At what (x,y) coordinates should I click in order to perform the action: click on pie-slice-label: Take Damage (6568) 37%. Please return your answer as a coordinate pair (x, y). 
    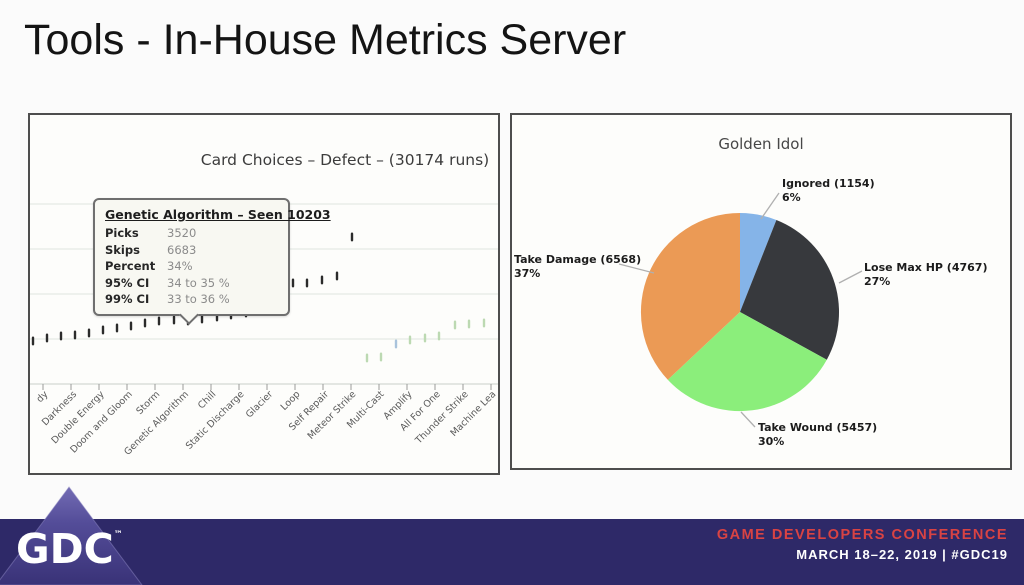
    Looking at the image, I should click on (577, 267).